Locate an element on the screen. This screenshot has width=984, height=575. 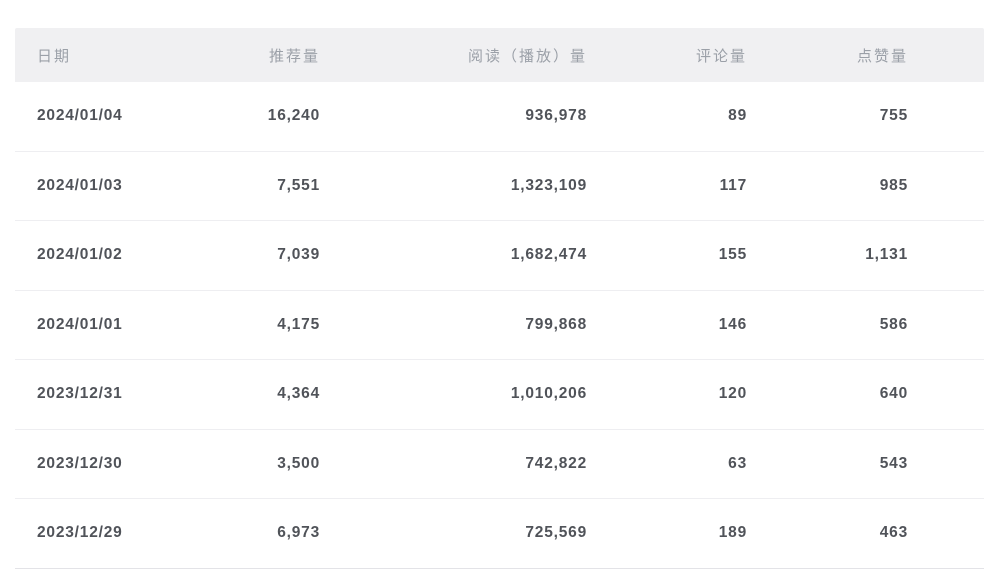
cell-likes: 543 is located at coordinates (893, 463).